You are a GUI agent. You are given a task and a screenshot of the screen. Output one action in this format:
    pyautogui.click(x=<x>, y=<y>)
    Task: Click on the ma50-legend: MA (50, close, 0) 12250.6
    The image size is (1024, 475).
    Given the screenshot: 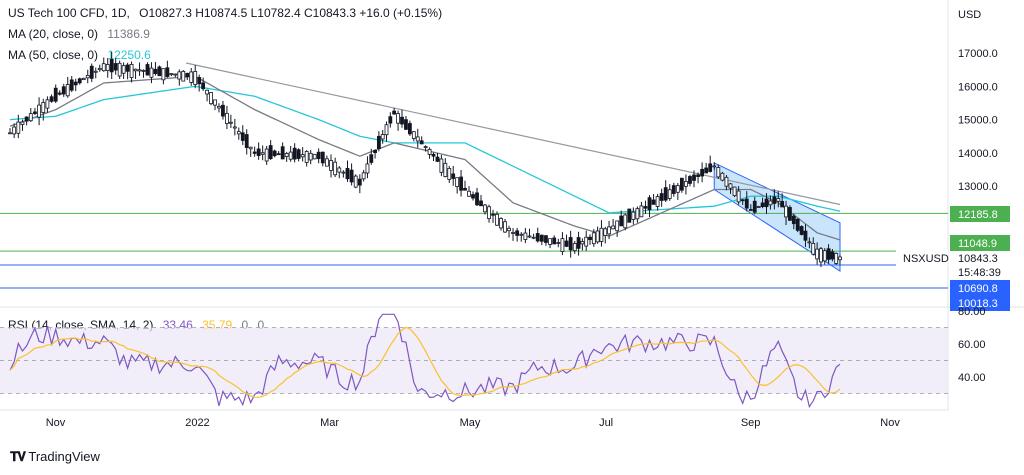 What is the action you would take?
    pyautogui.click(x=82, y=55)
    